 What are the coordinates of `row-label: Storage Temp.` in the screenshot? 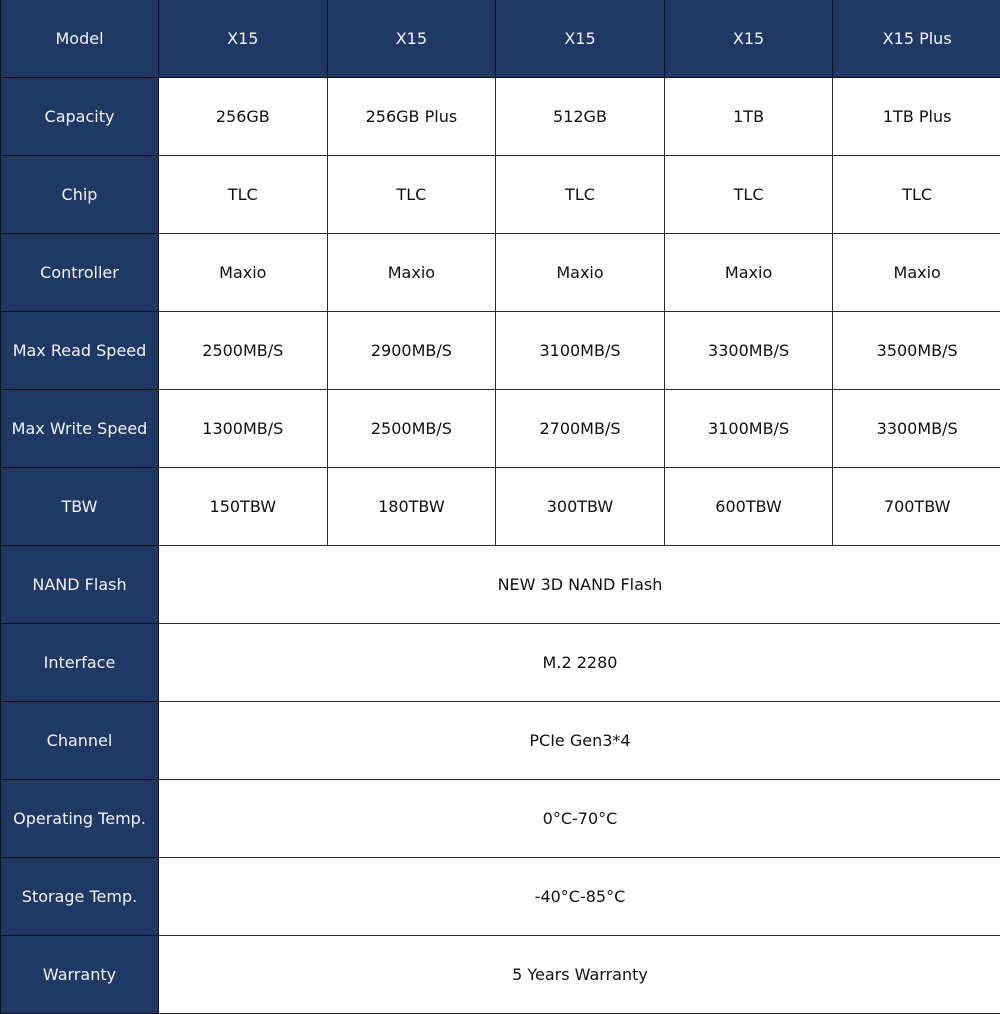 It's located at (80, 897).